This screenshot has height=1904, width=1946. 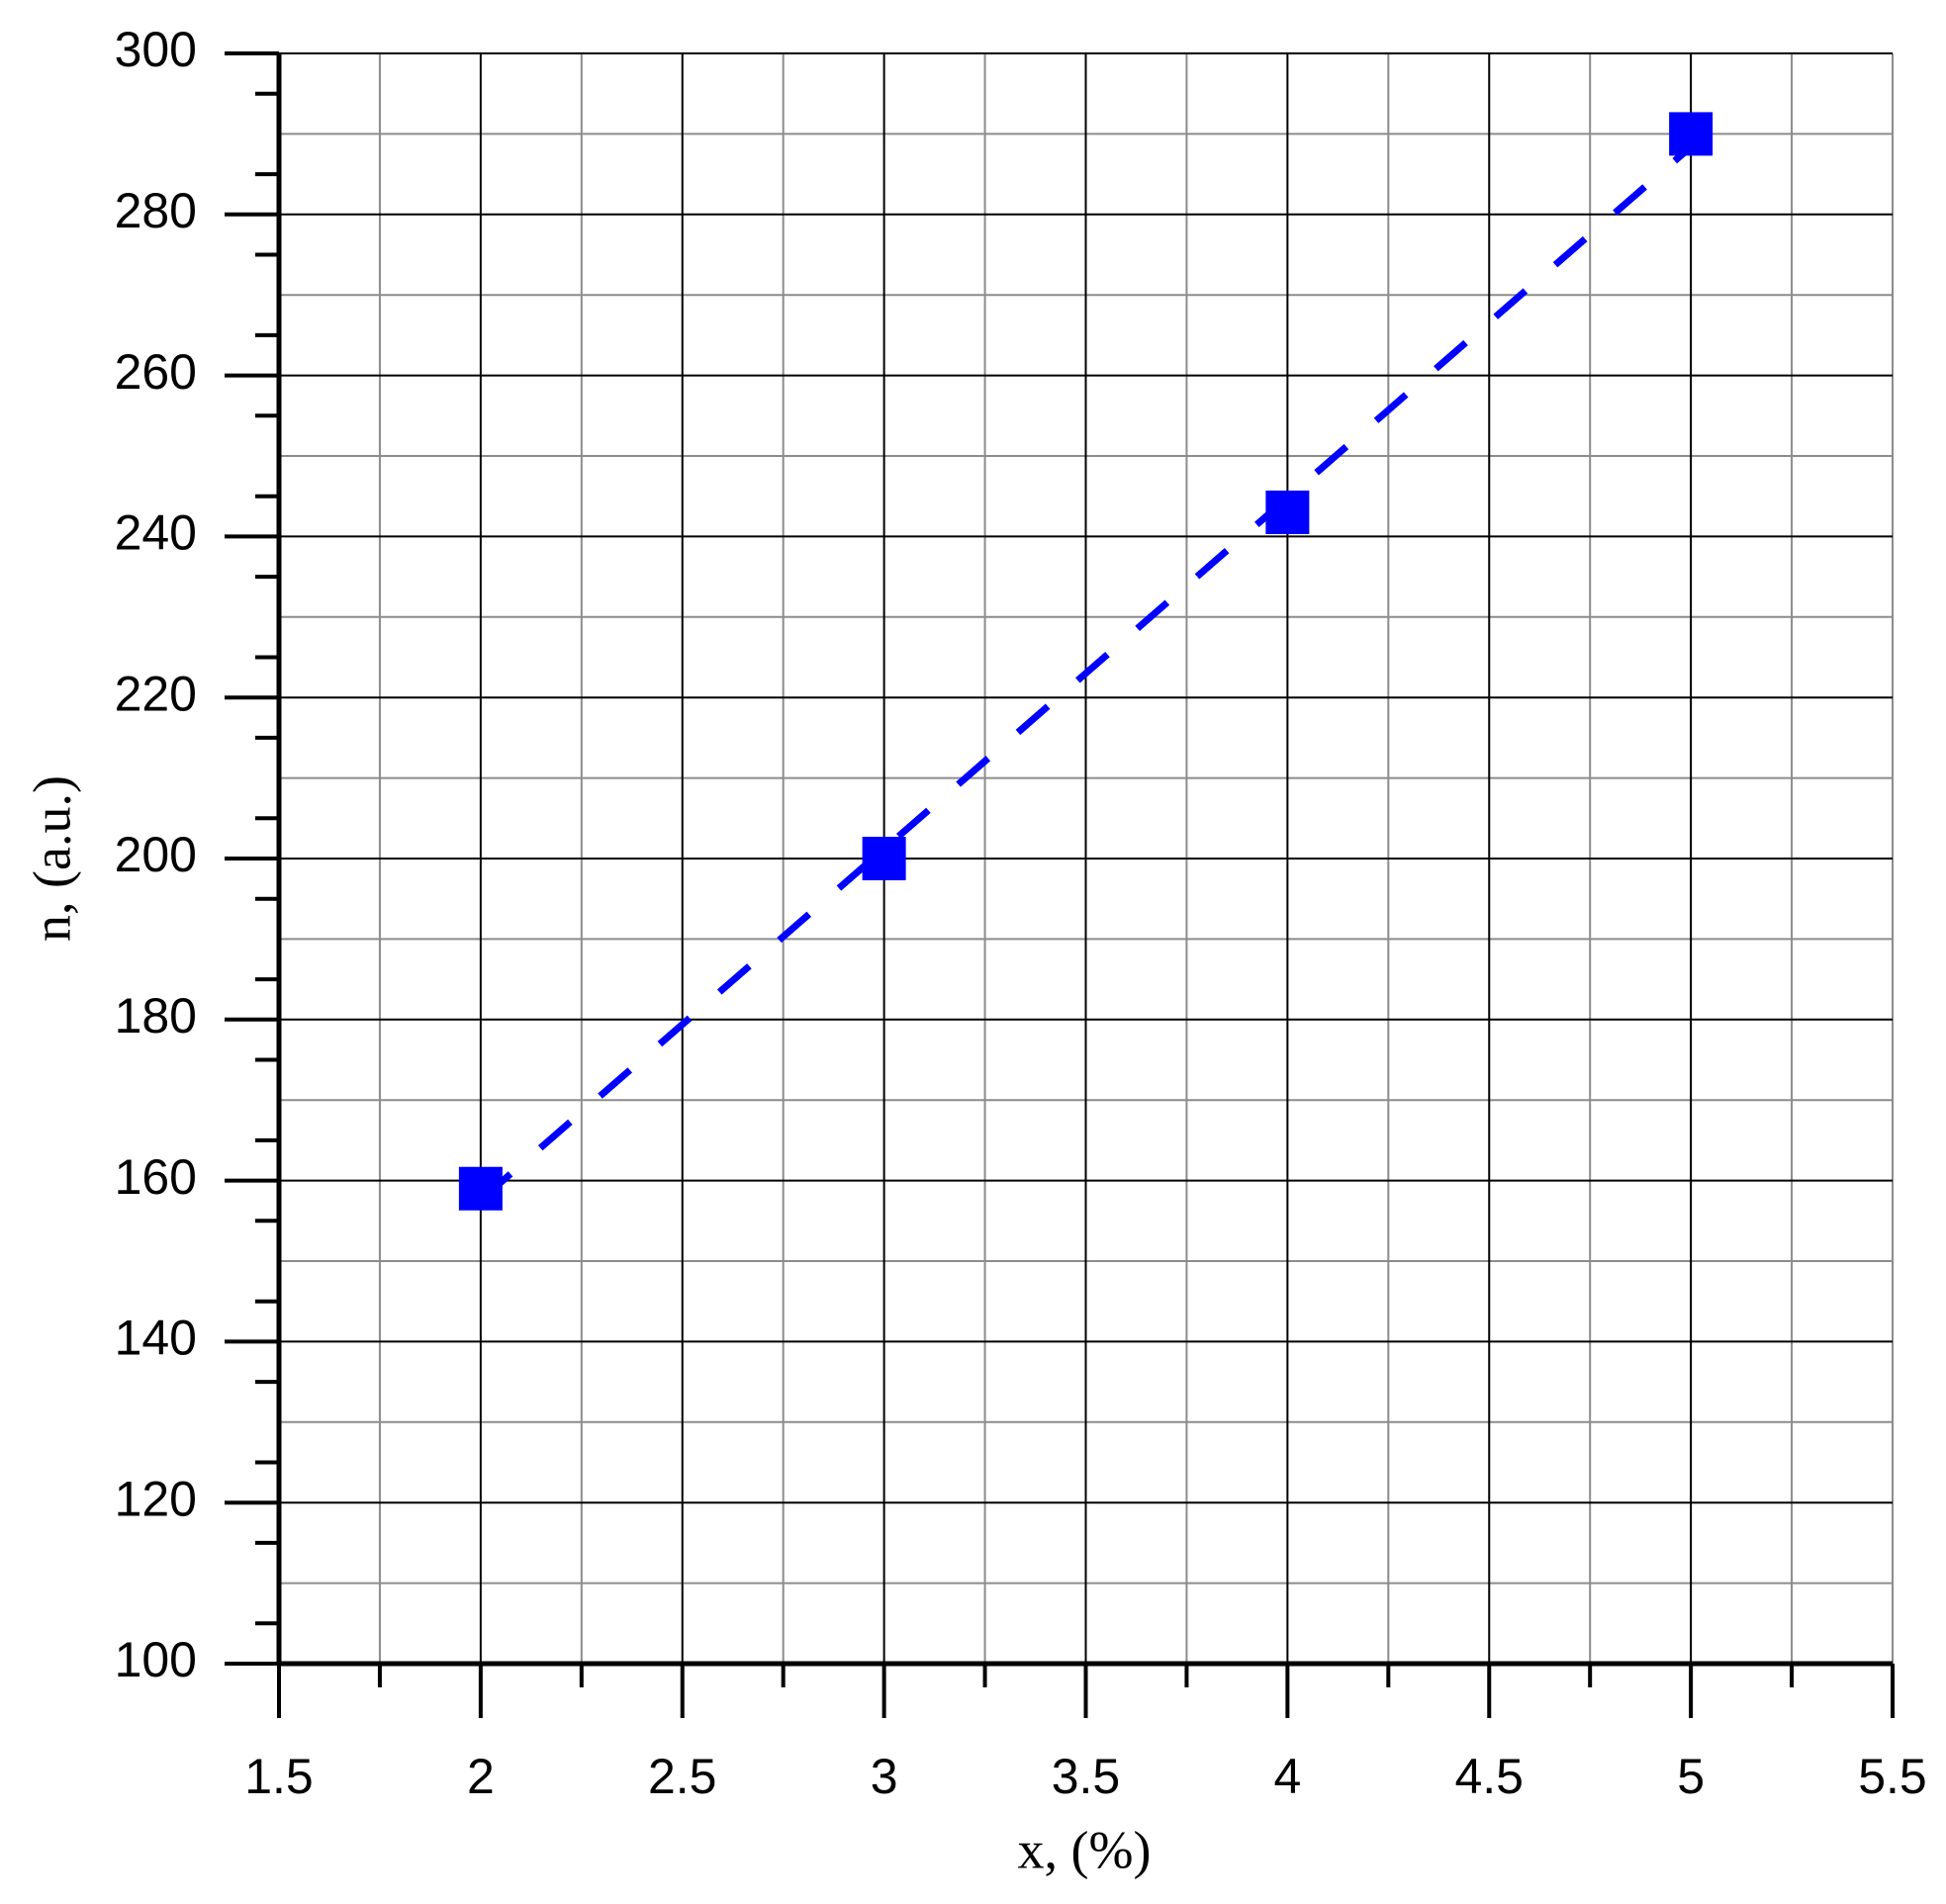 I want to click on y-axis-title: n, (a.u.), so click(x=51, y=858).